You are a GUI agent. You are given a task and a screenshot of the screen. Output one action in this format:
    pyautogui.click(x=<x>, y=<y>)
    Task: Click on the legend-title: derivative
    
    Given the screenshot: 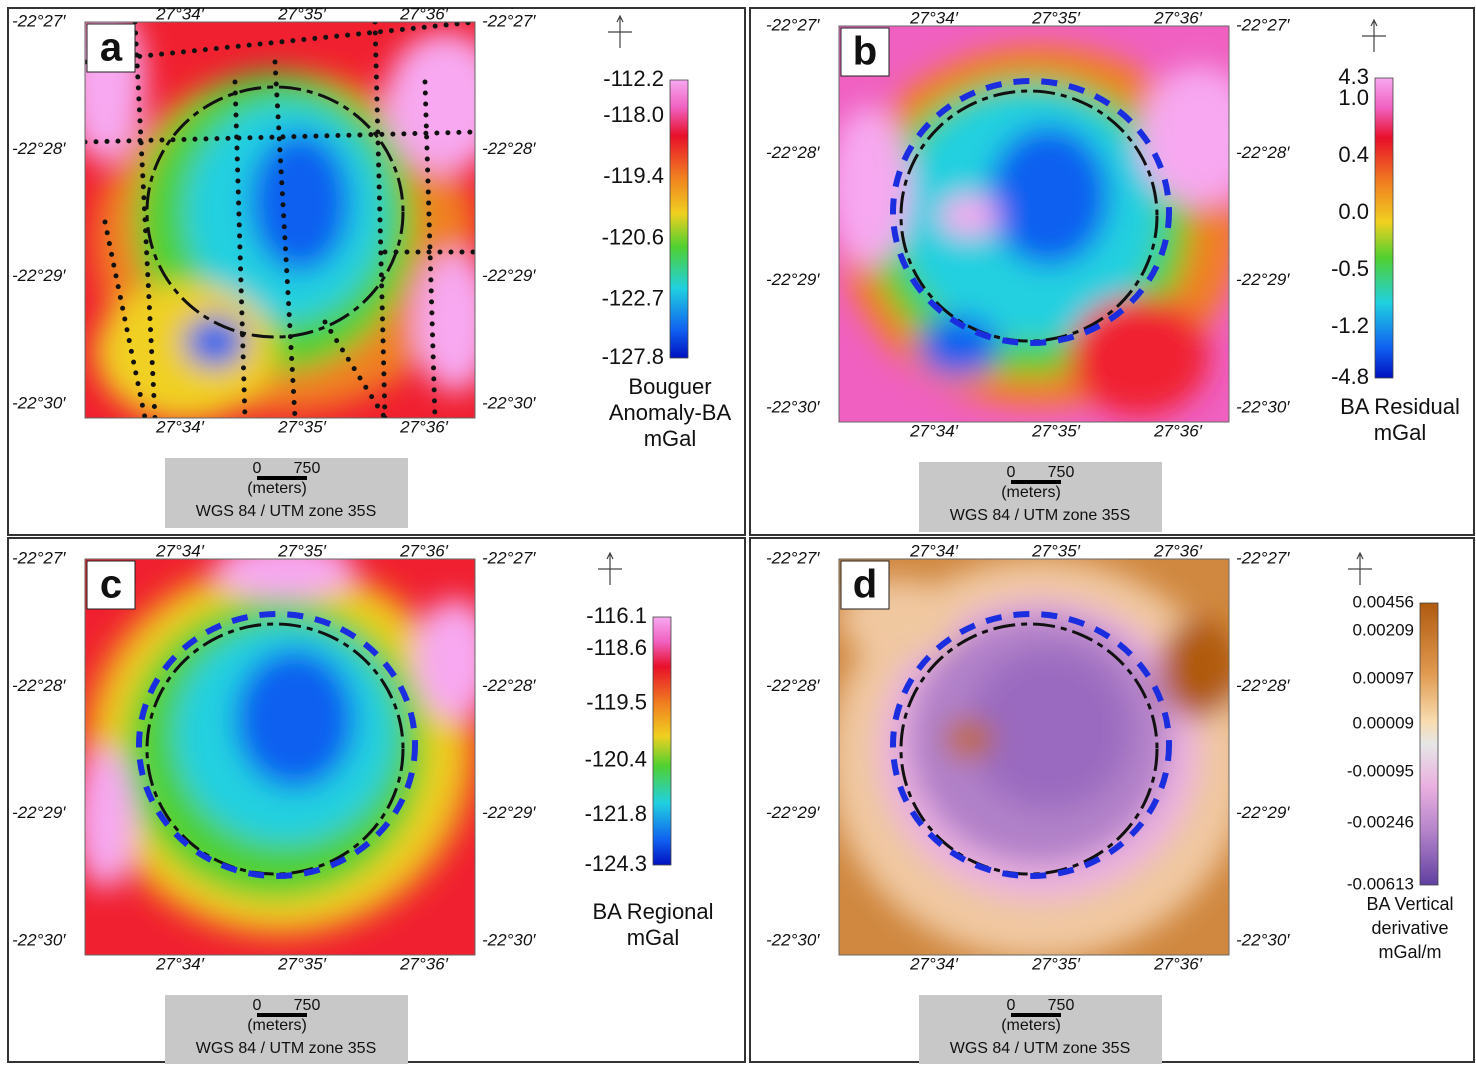 What is the action you would take?
    pyautogui.click(x=1409, y=928)
    